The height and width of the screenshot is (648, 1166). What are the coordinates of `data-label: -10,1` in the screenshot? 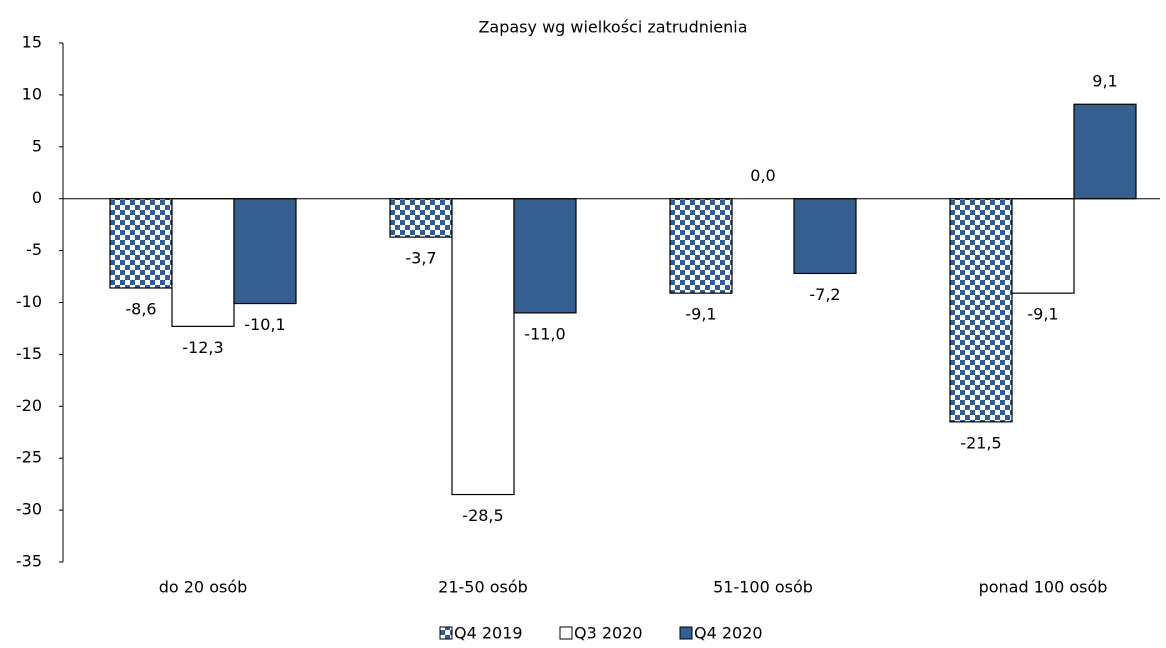 It's located at (264, 324).